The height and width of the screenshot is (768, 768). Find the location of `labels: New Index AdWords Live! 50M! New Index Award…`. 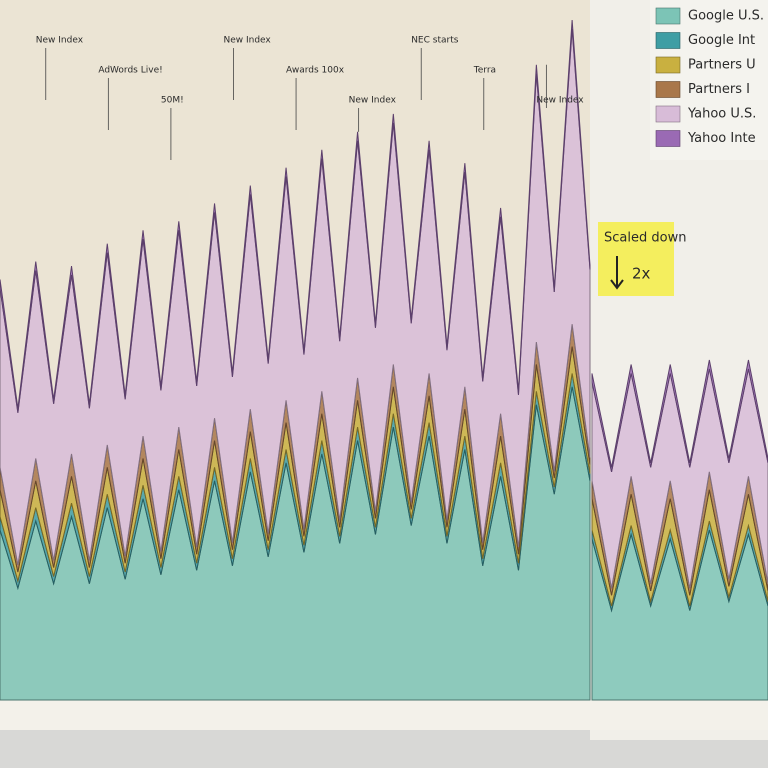

labels: New Index AdWords Live! 50M! New Index Award… is located at coordinates (310, 98).